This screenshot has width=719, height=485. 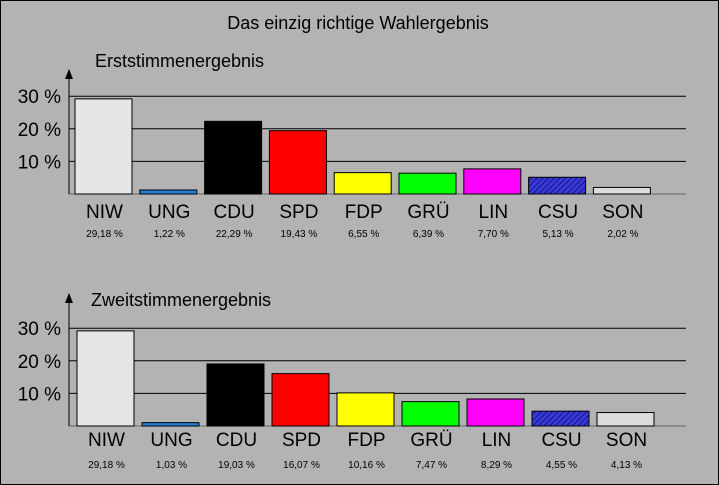 I want to click on value-label: 16,07 %, so click(x=301, y=465).